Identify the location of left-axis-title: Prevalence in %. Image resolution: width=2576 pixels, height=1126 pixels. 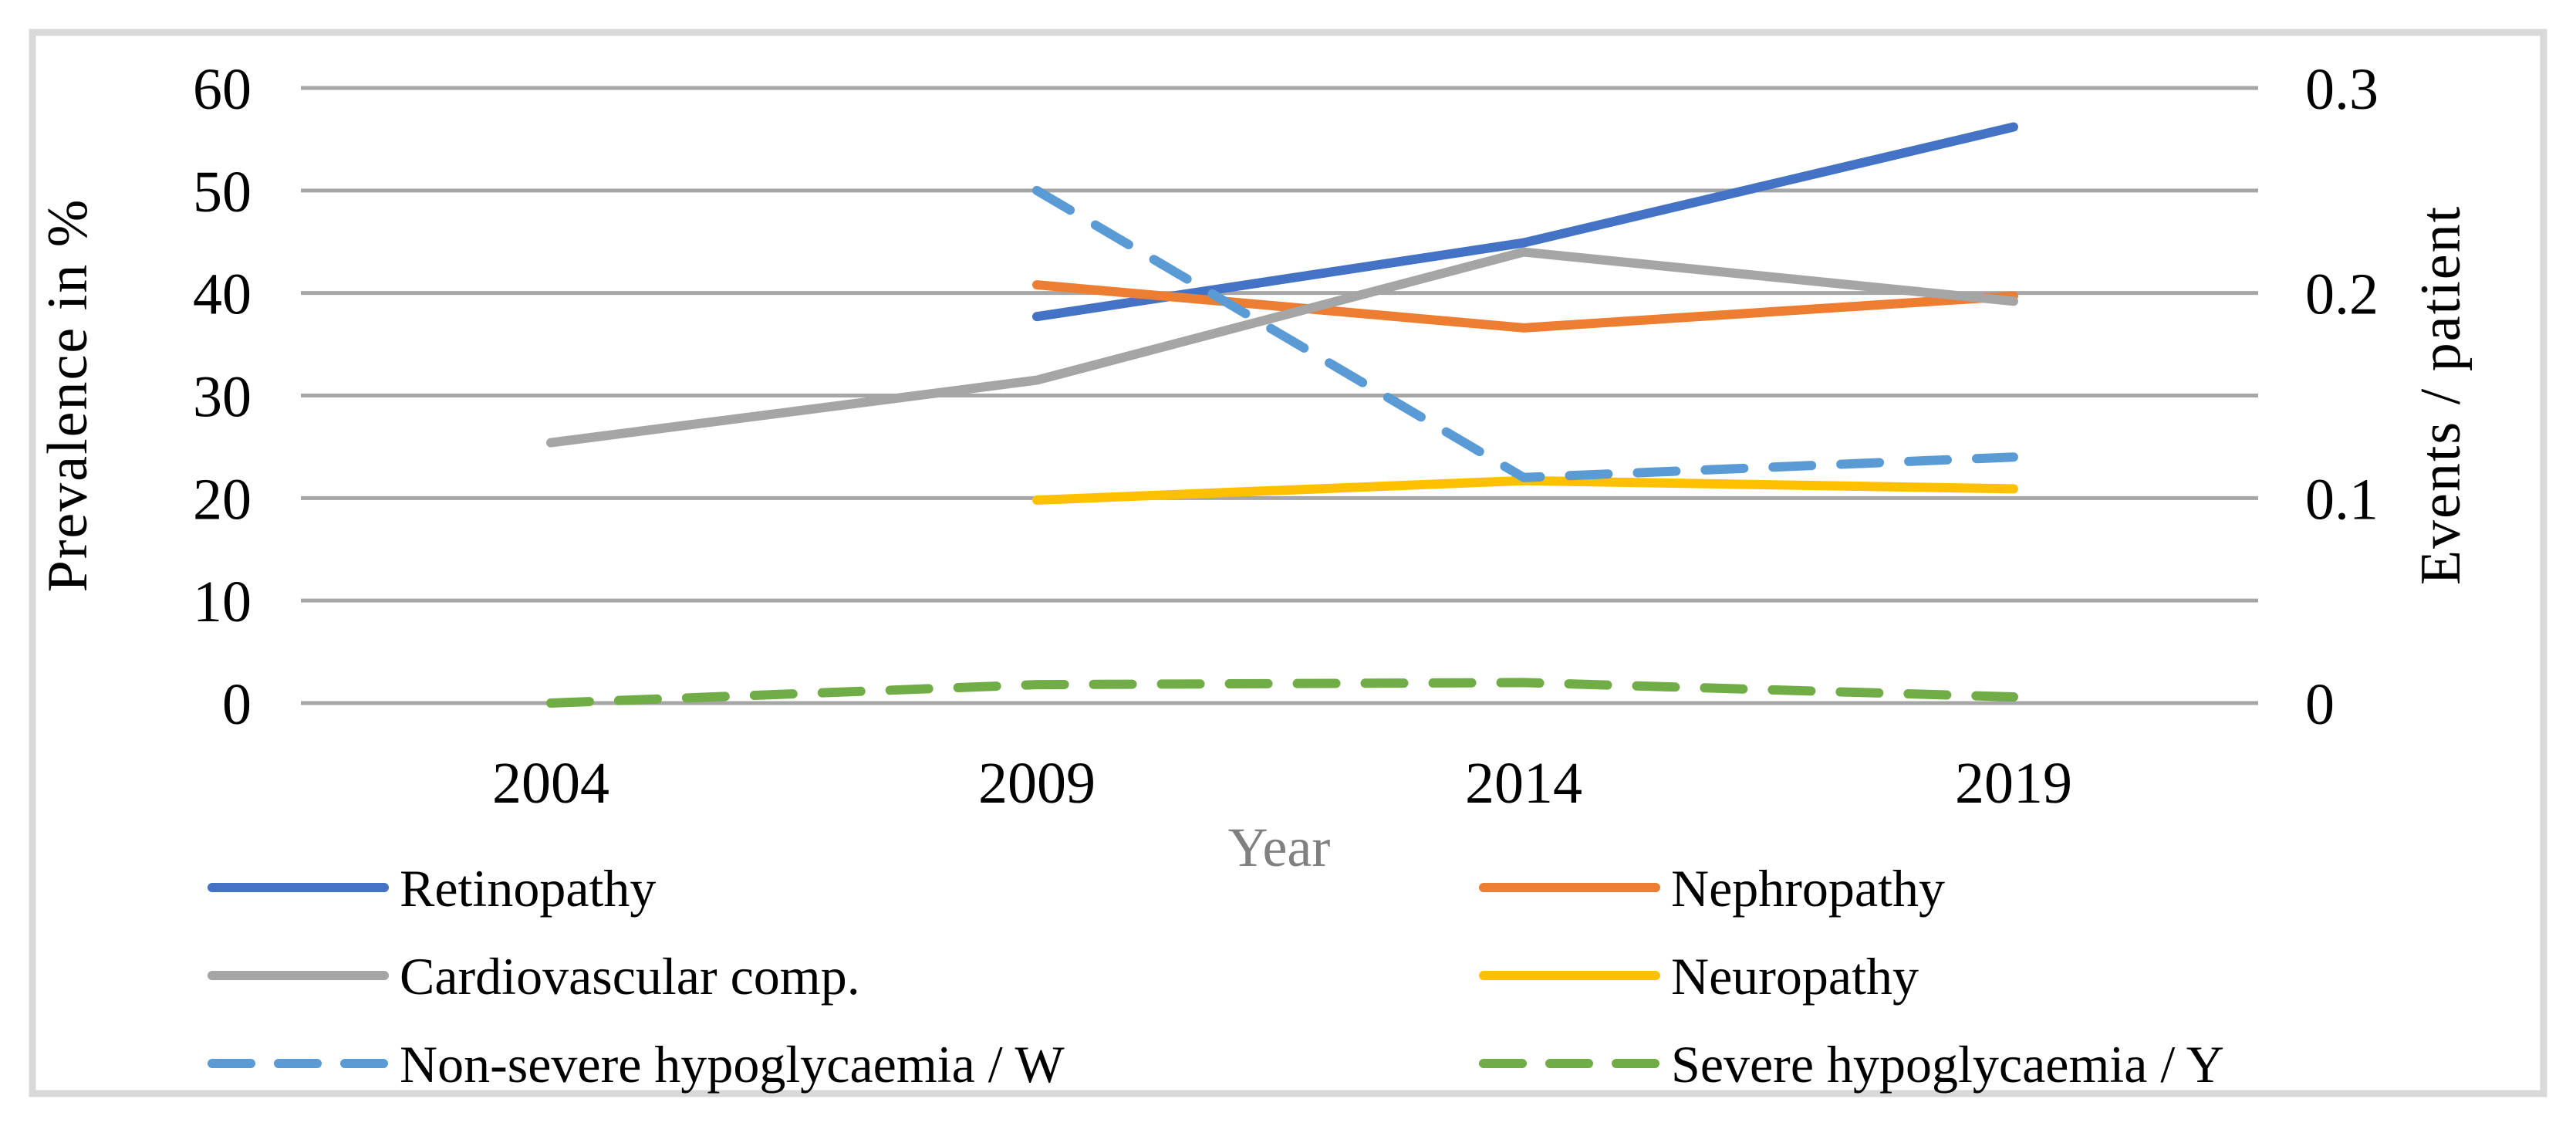
(68, 396).